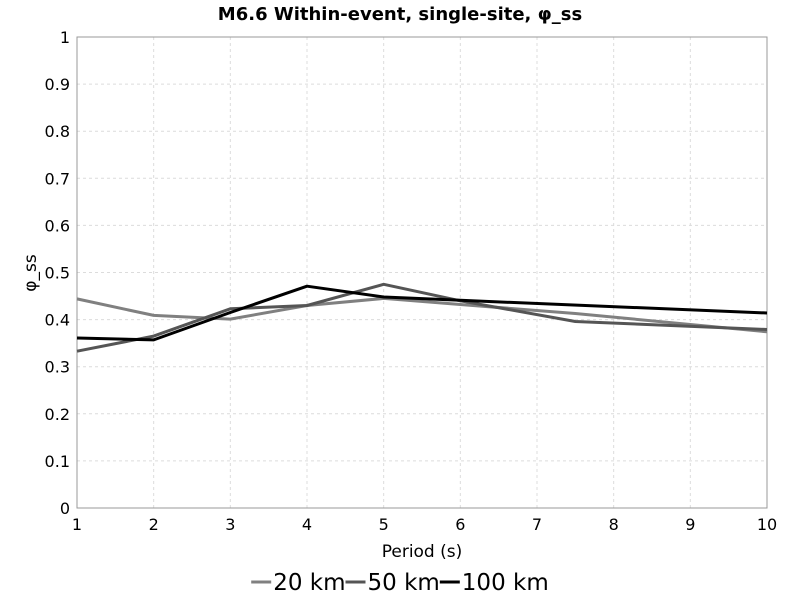  I want to click on y-axis-ticks: 0 0.1 0.2 0.3 0.4 0.5 0.6 0.7 0.8 0.9 1, so click(57, 273).